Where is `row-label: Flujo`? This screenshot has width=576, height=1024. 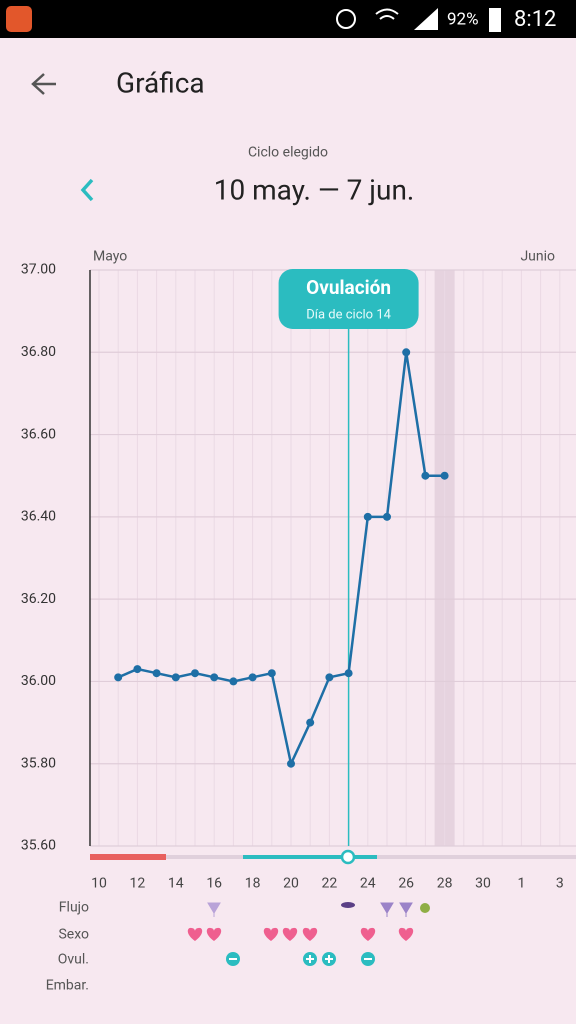 row-label: Flujo is located at coordinates (74, 908).